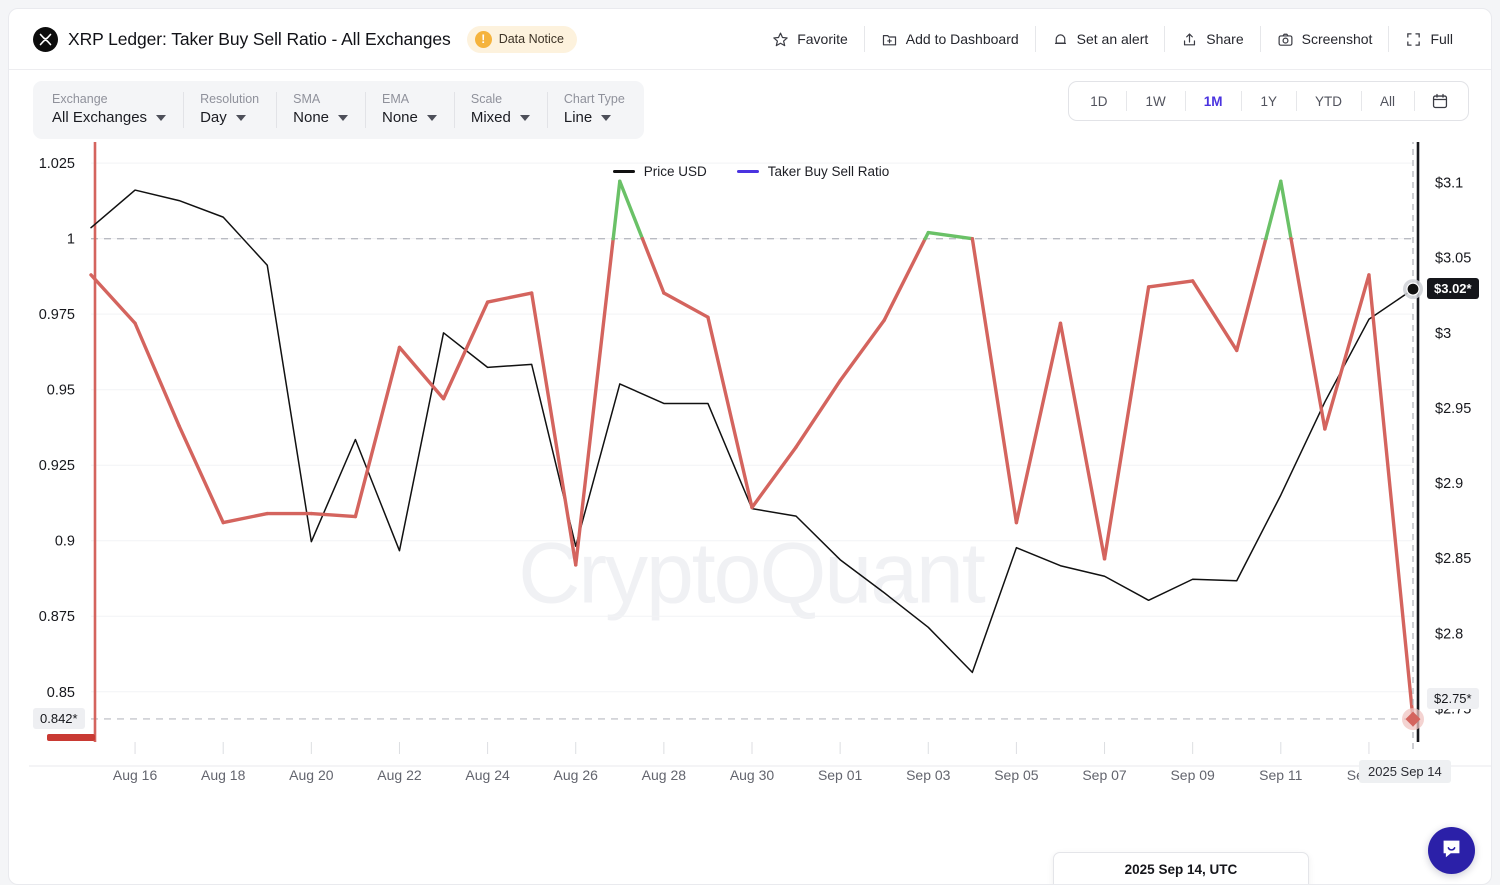  I want to click on resolution-selector-value-row: Day, so click(229, 118).